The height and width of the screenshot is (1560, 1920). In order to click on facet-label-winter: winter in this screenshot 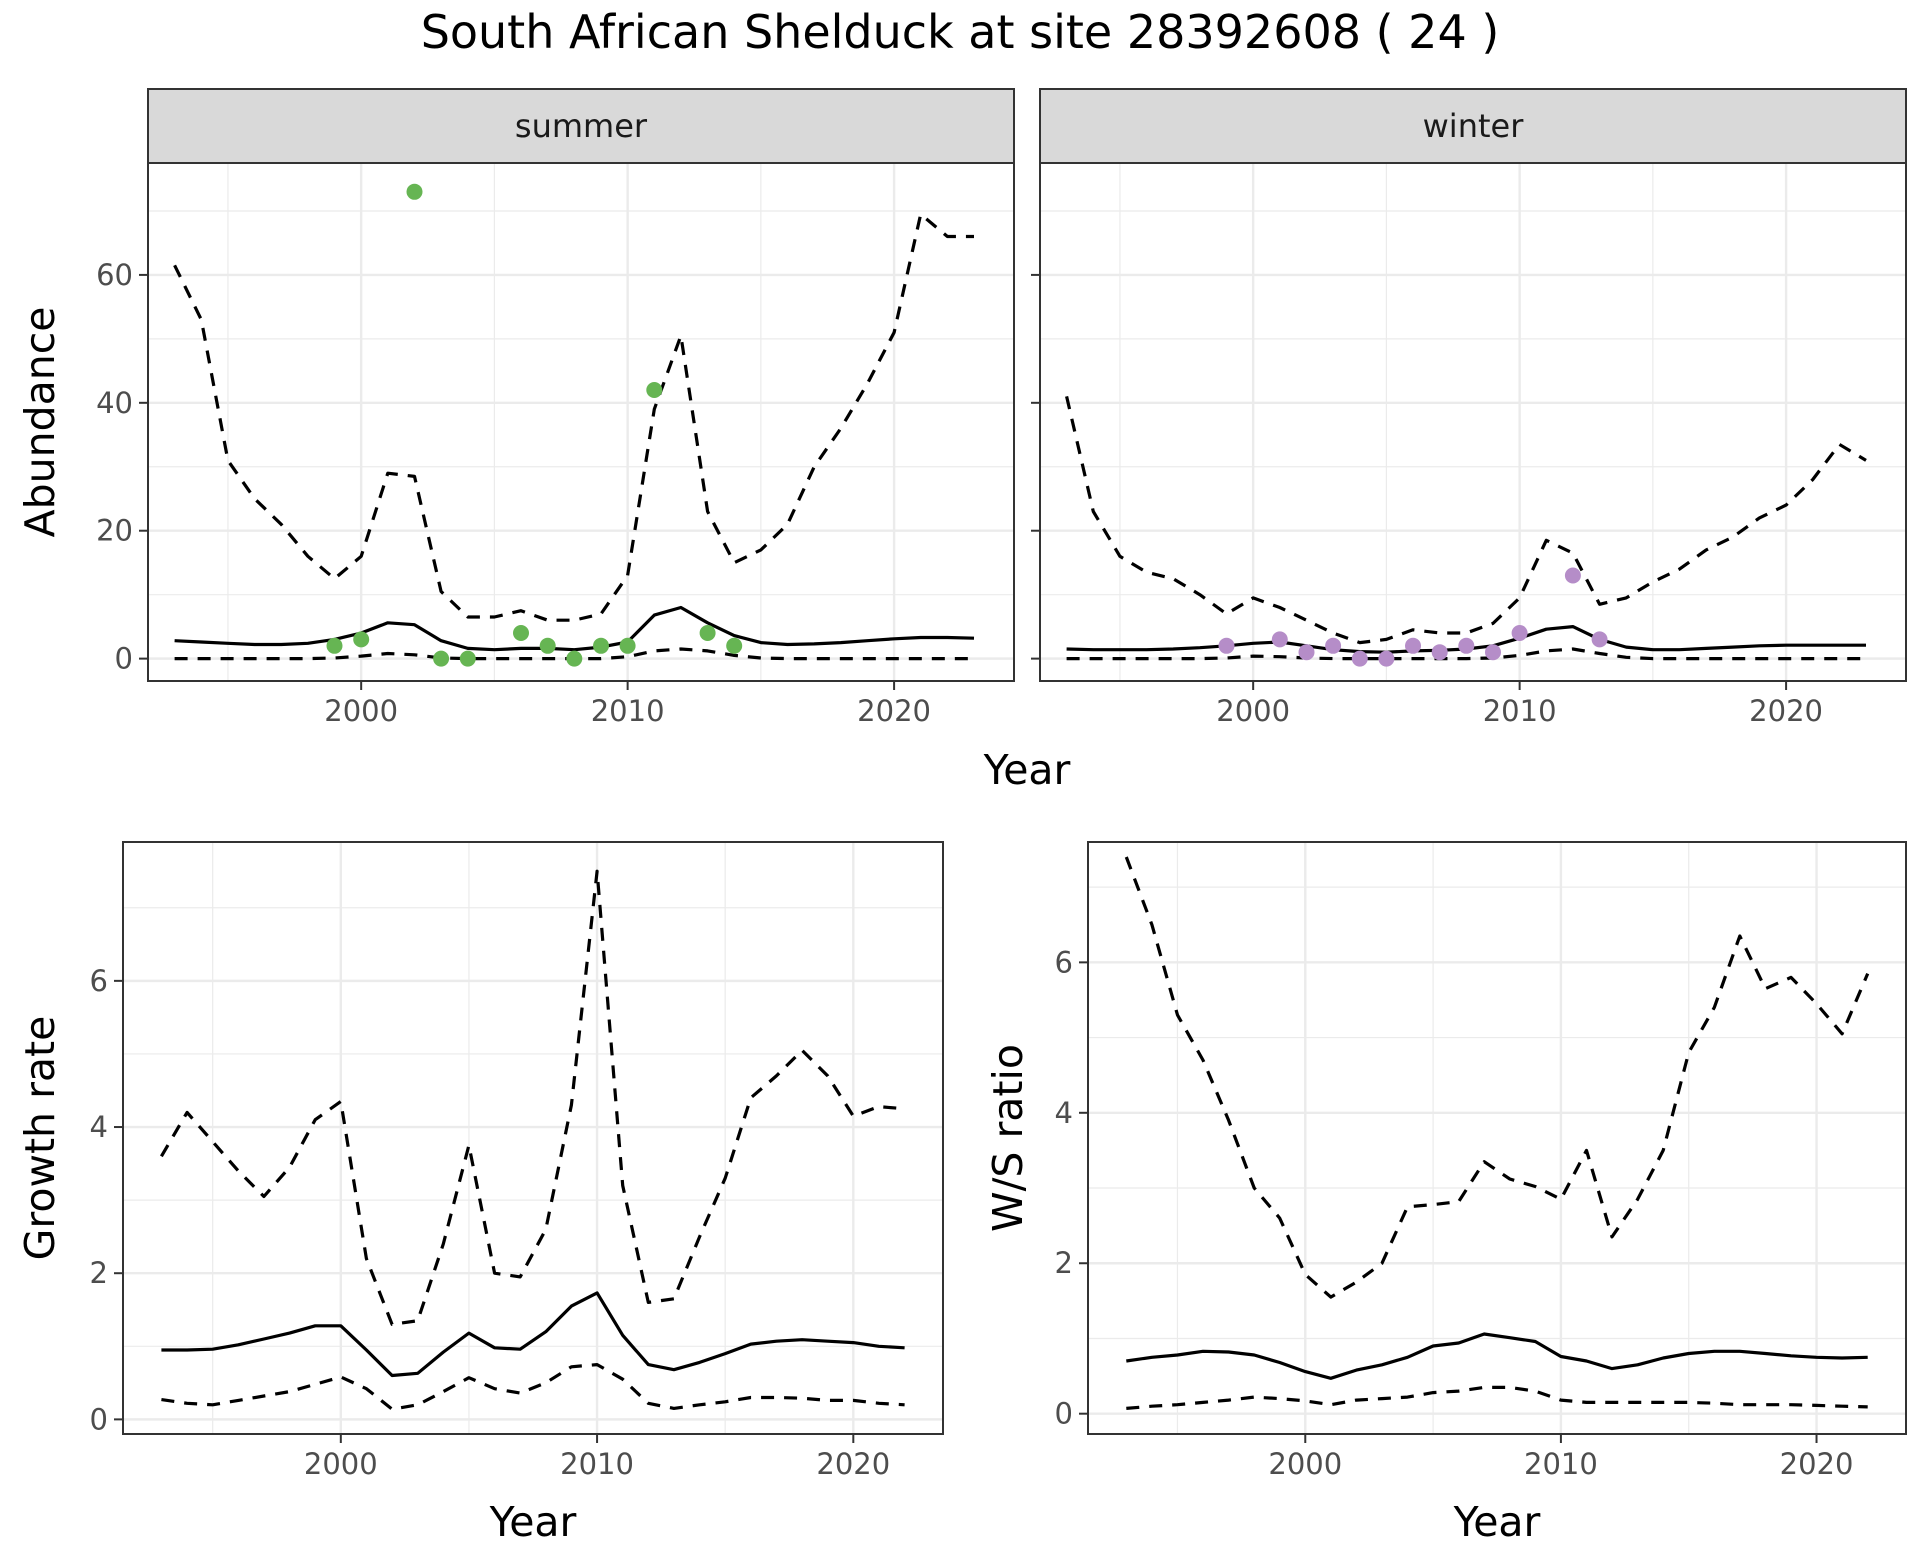, I will do `click(1474, 126)`.